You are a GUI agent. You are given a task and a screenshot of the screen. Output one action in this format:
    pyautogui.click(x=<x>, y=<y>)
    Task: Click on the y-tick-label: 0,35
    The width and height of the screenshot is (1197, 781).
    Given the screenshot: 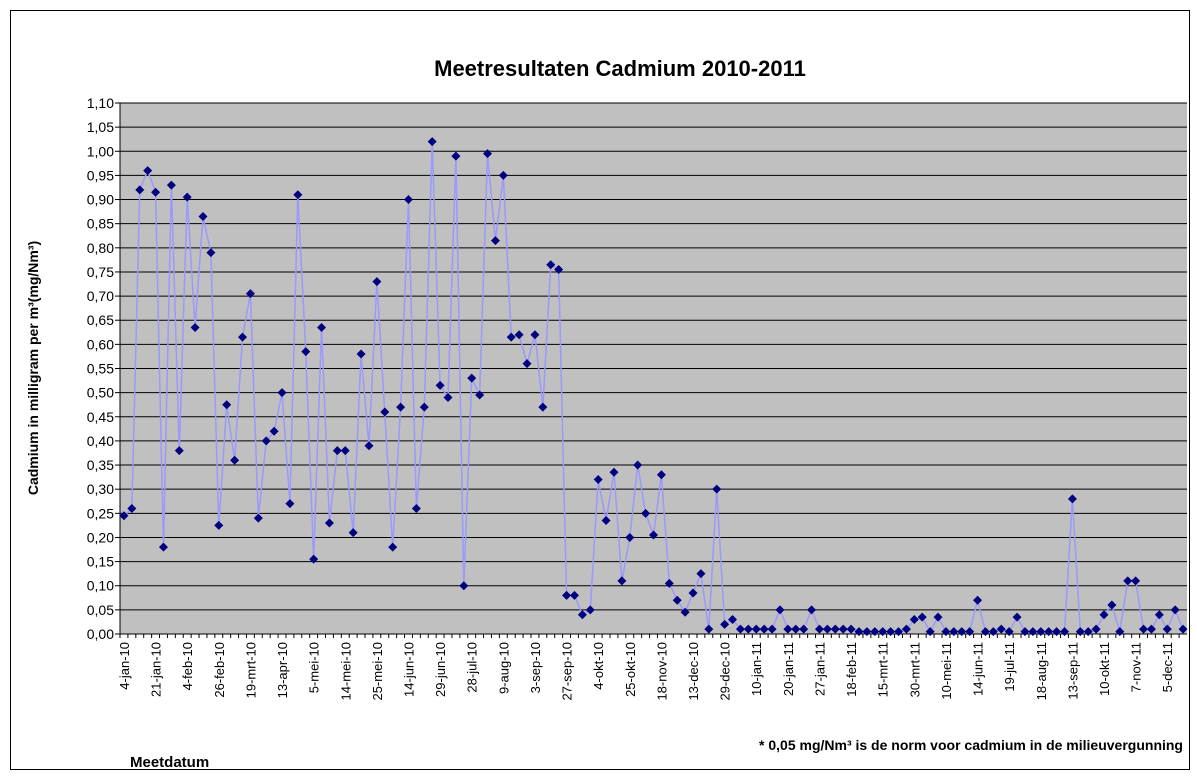 What is the action you would take?
    pyautogui.click(x=100, y=465)
    